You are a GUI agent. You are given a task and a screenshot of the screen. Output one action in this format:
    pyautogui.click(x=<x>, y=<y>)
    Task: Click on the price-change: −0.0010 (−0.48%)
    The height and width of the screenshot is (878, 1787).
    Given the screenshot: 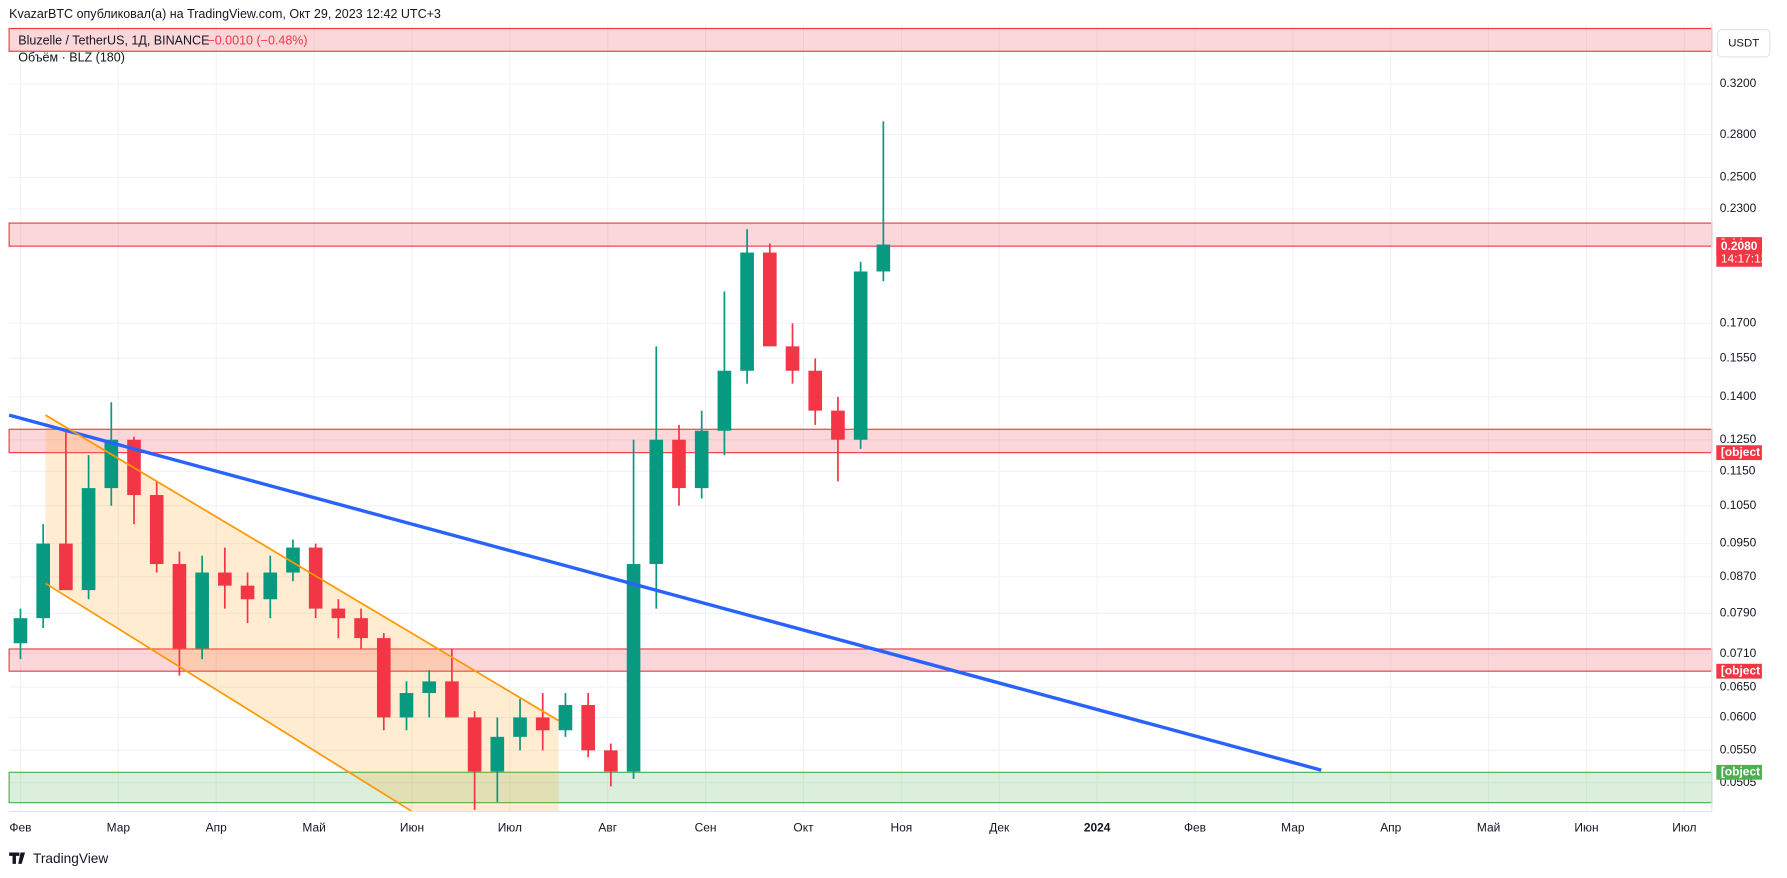 What is the action you would take?
    pyautogui.click(x=257, y=40)
    